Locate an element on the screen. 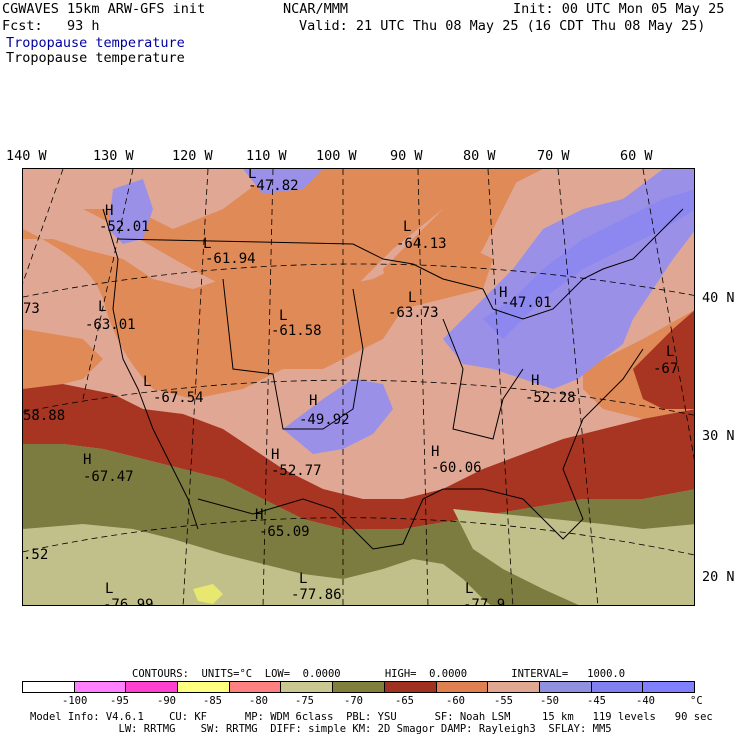 The width and height of the screenshot is (740, 740). map-label-value: -61.94 is located at coordinates (230, 259).